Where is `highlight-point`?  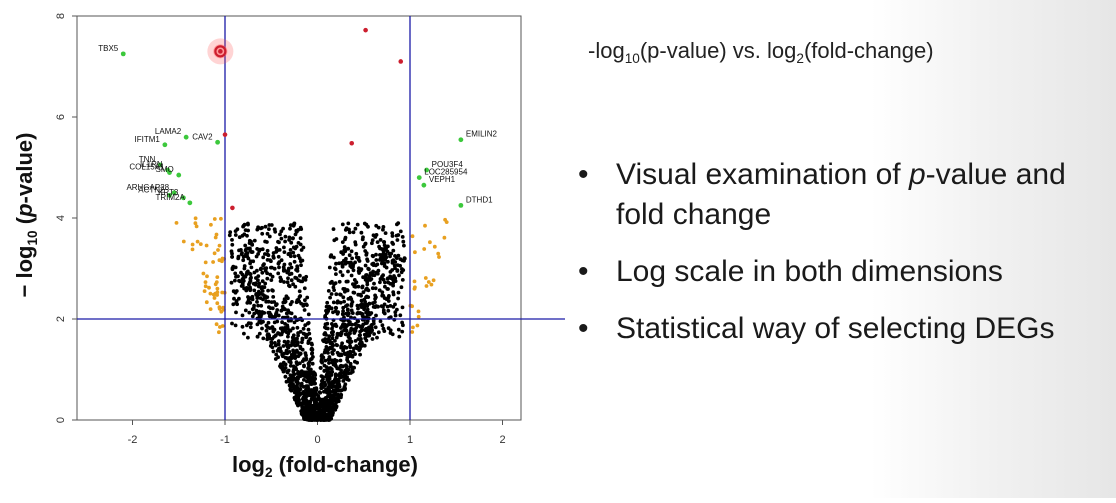
highlight-point is located at coordinates (365, 30).